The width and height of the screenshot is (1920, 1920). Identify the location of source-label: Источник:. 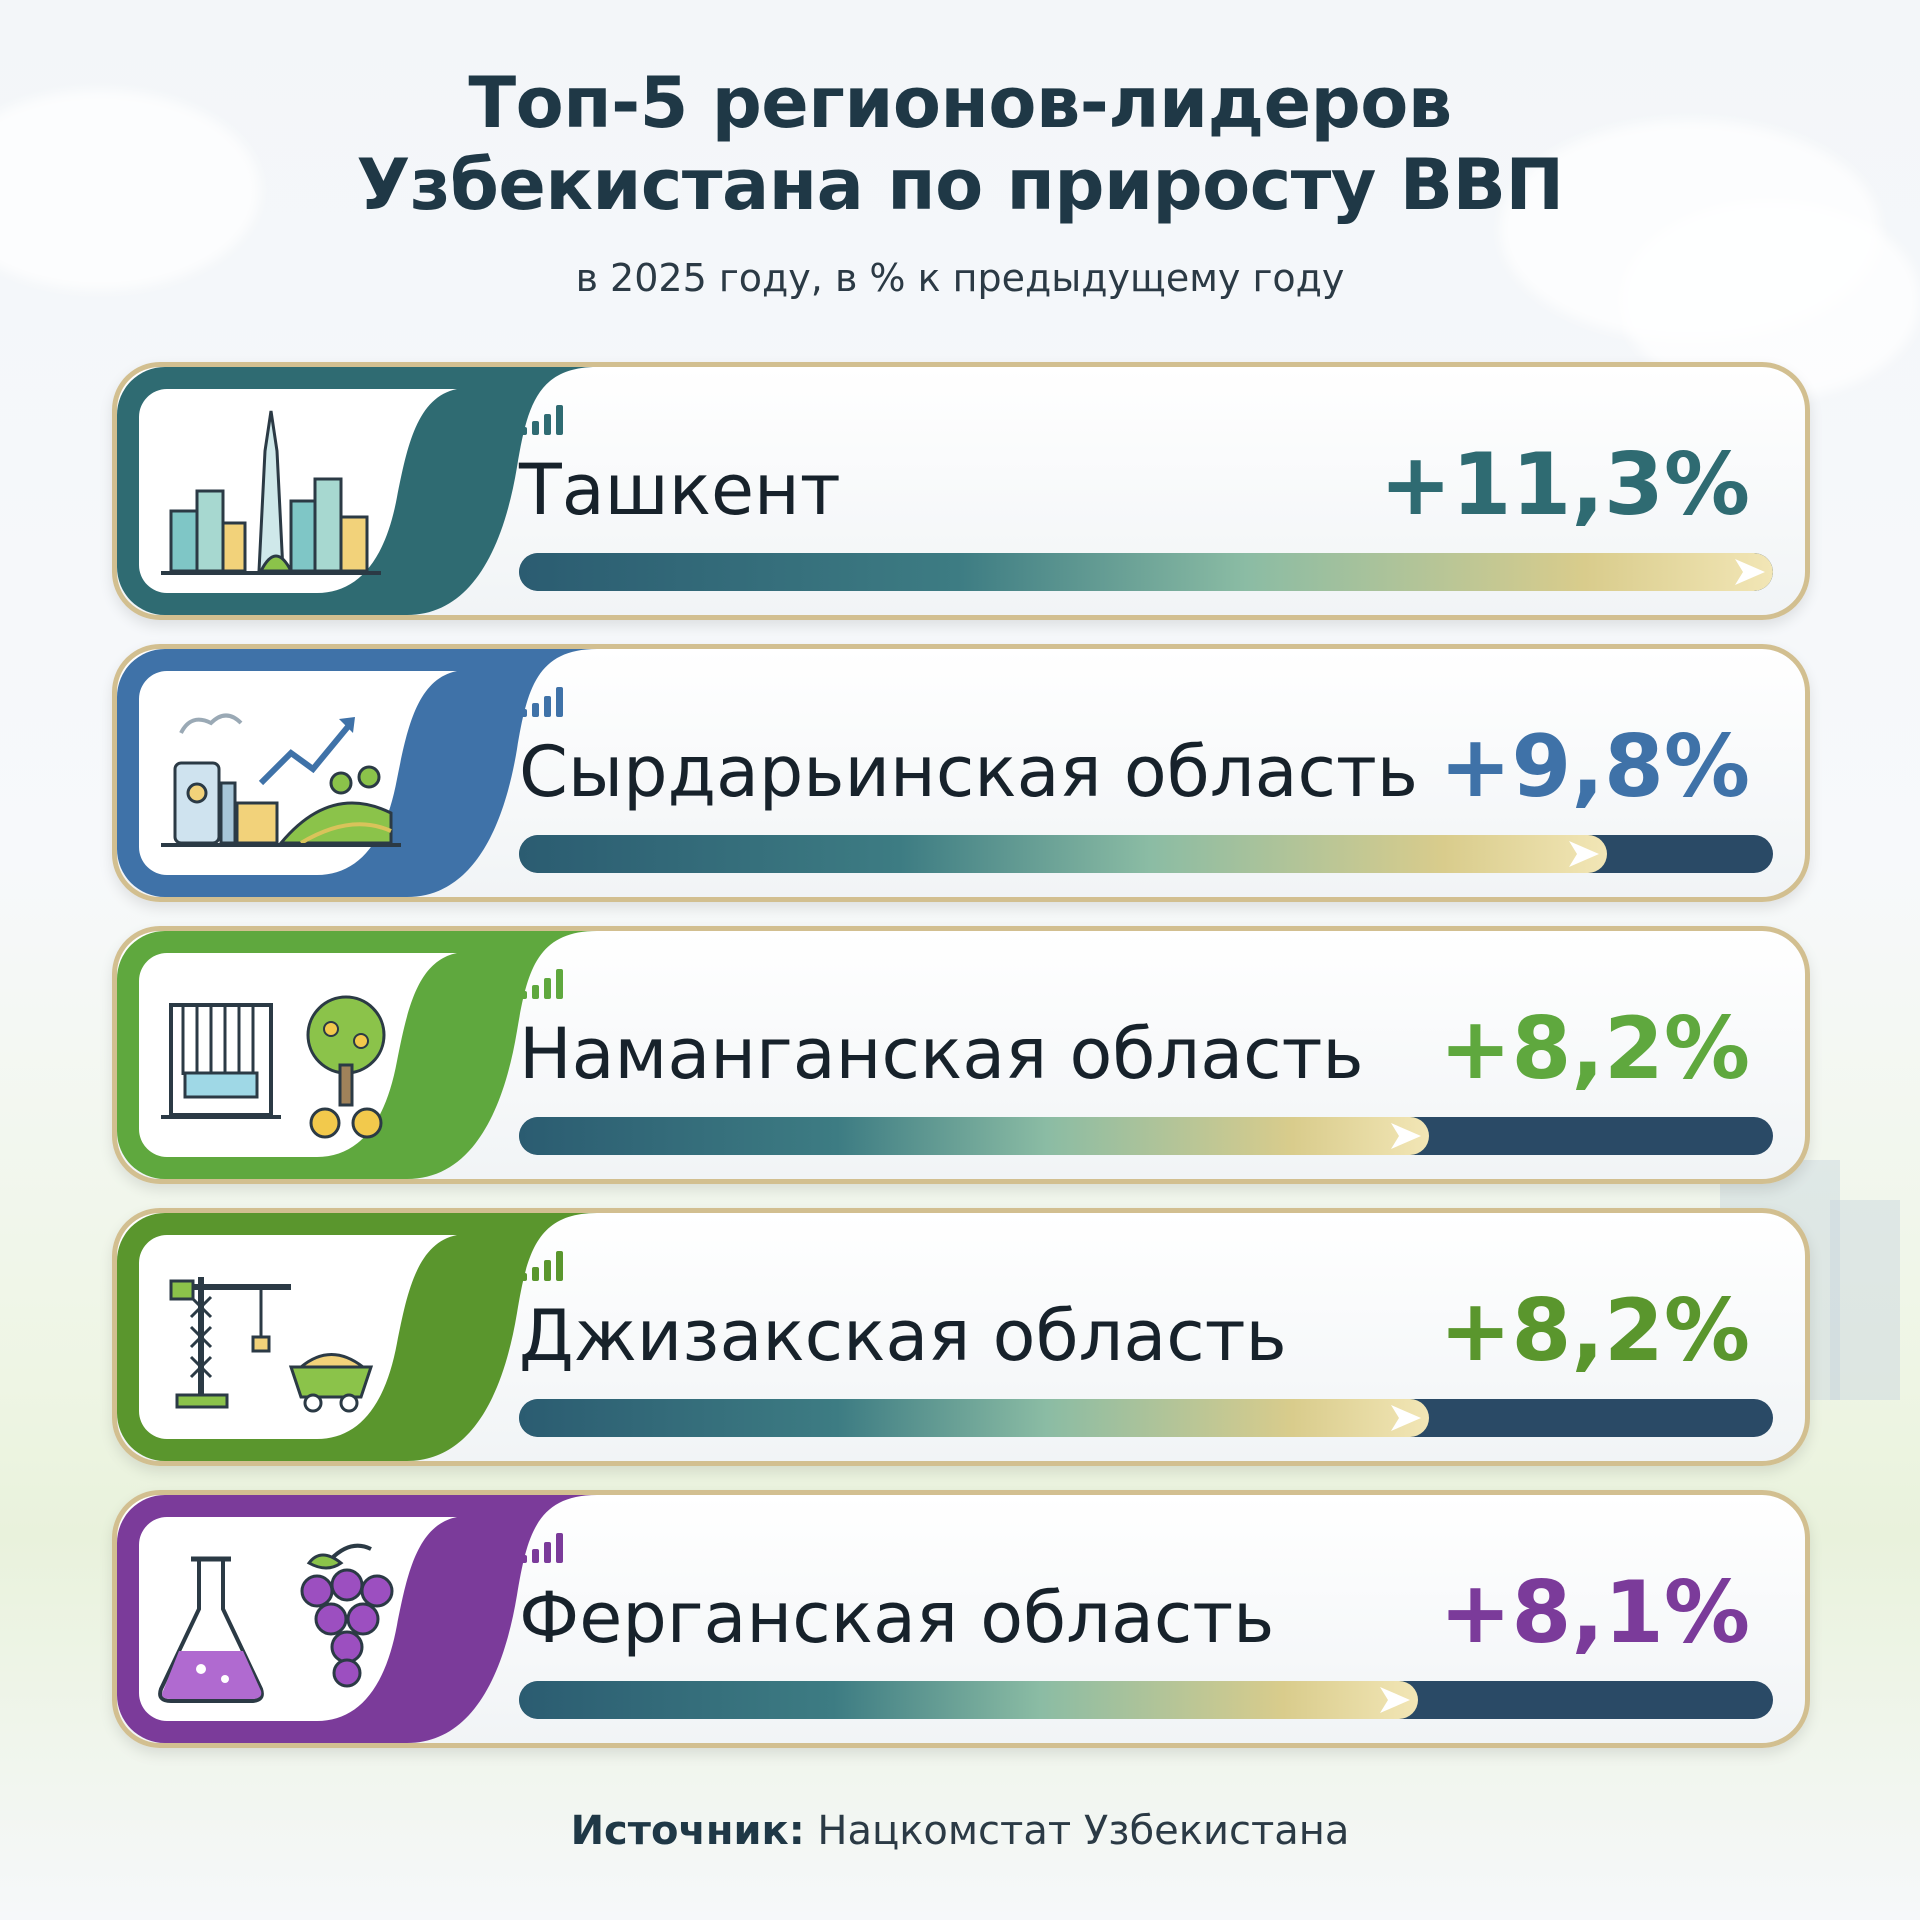
(687, 1831).